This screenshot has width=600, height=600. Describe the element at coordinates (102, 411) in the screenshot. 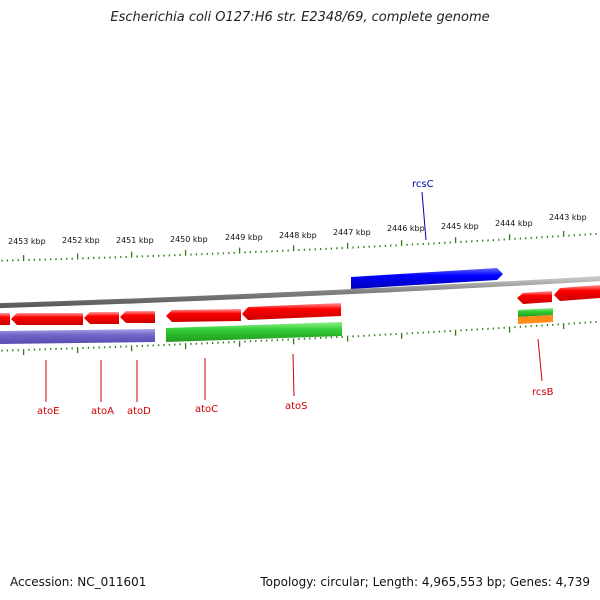

I see `gene-label-atoA: atoA` at that location.